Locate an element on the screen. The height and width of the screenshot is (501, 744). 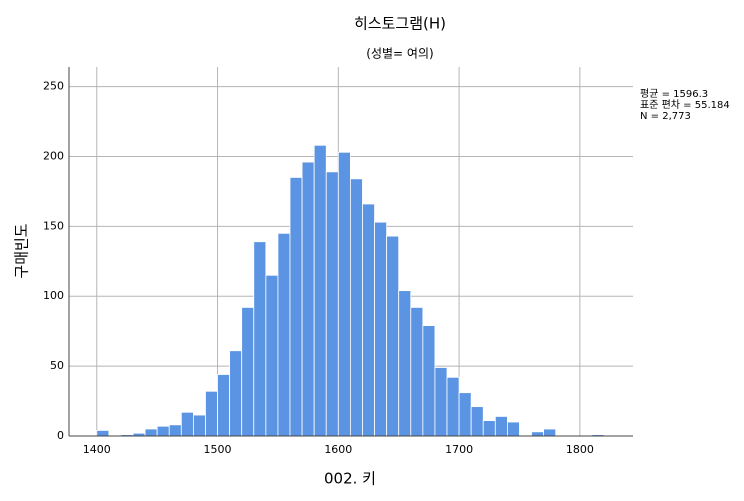
y-tick-label: 0 is located at coordinates (60, 435).